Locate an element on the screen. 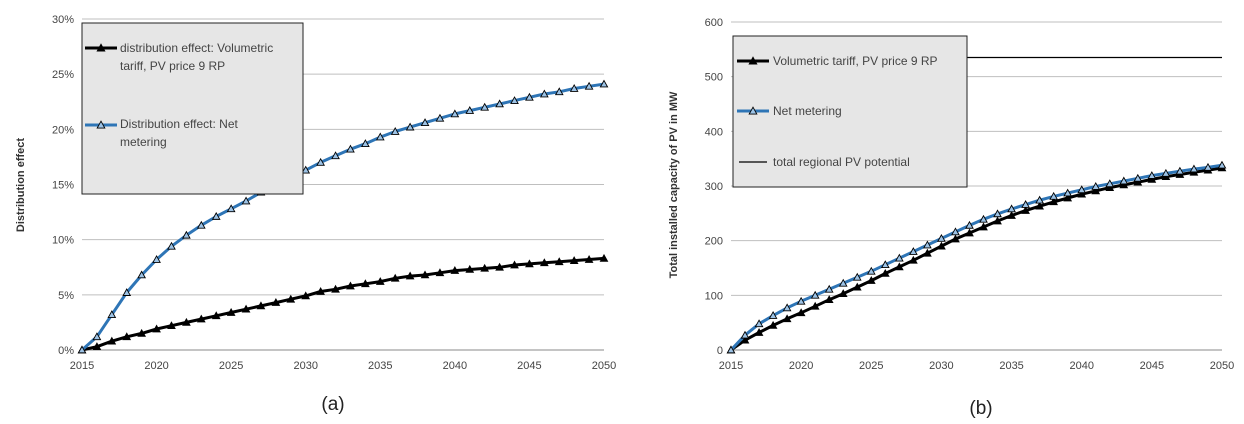  chart-a-legend-icons is located at coordinates (101, 86).